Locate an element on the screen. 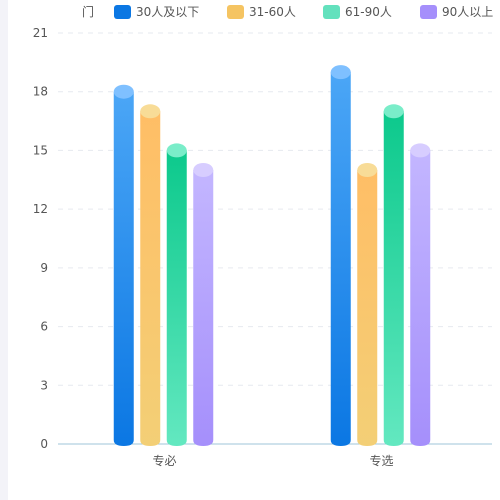 This screenshot has width=500, height=500. legend-item: 61-90人 is located at coordinates (357, 12).